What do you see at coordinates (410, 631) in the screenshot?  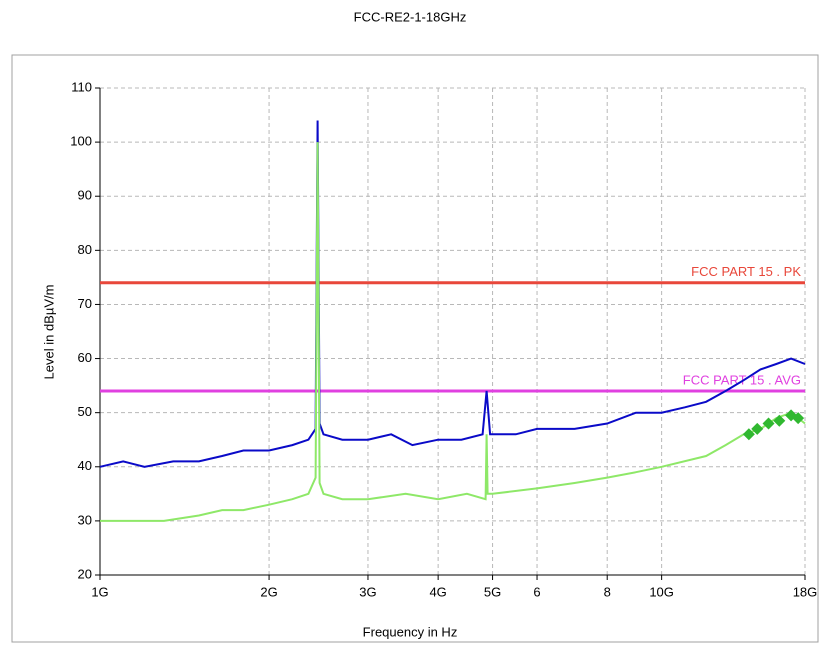 I see `x-axis-label: Frequency in Hz` at bounding box center [410, 631].